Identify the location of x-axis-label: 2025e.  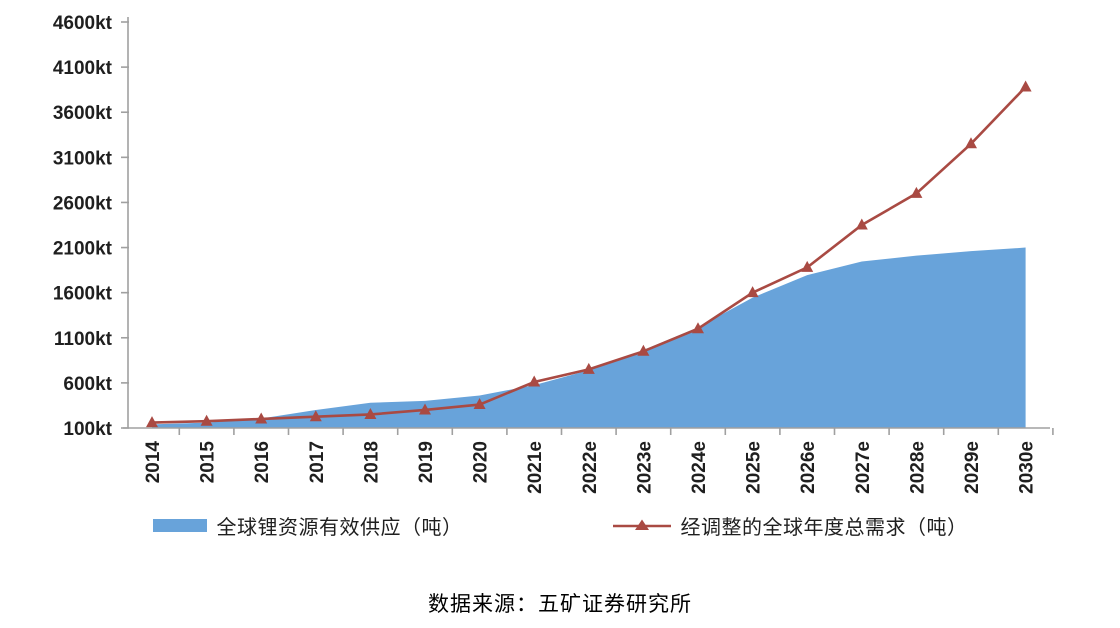
(754, 467).